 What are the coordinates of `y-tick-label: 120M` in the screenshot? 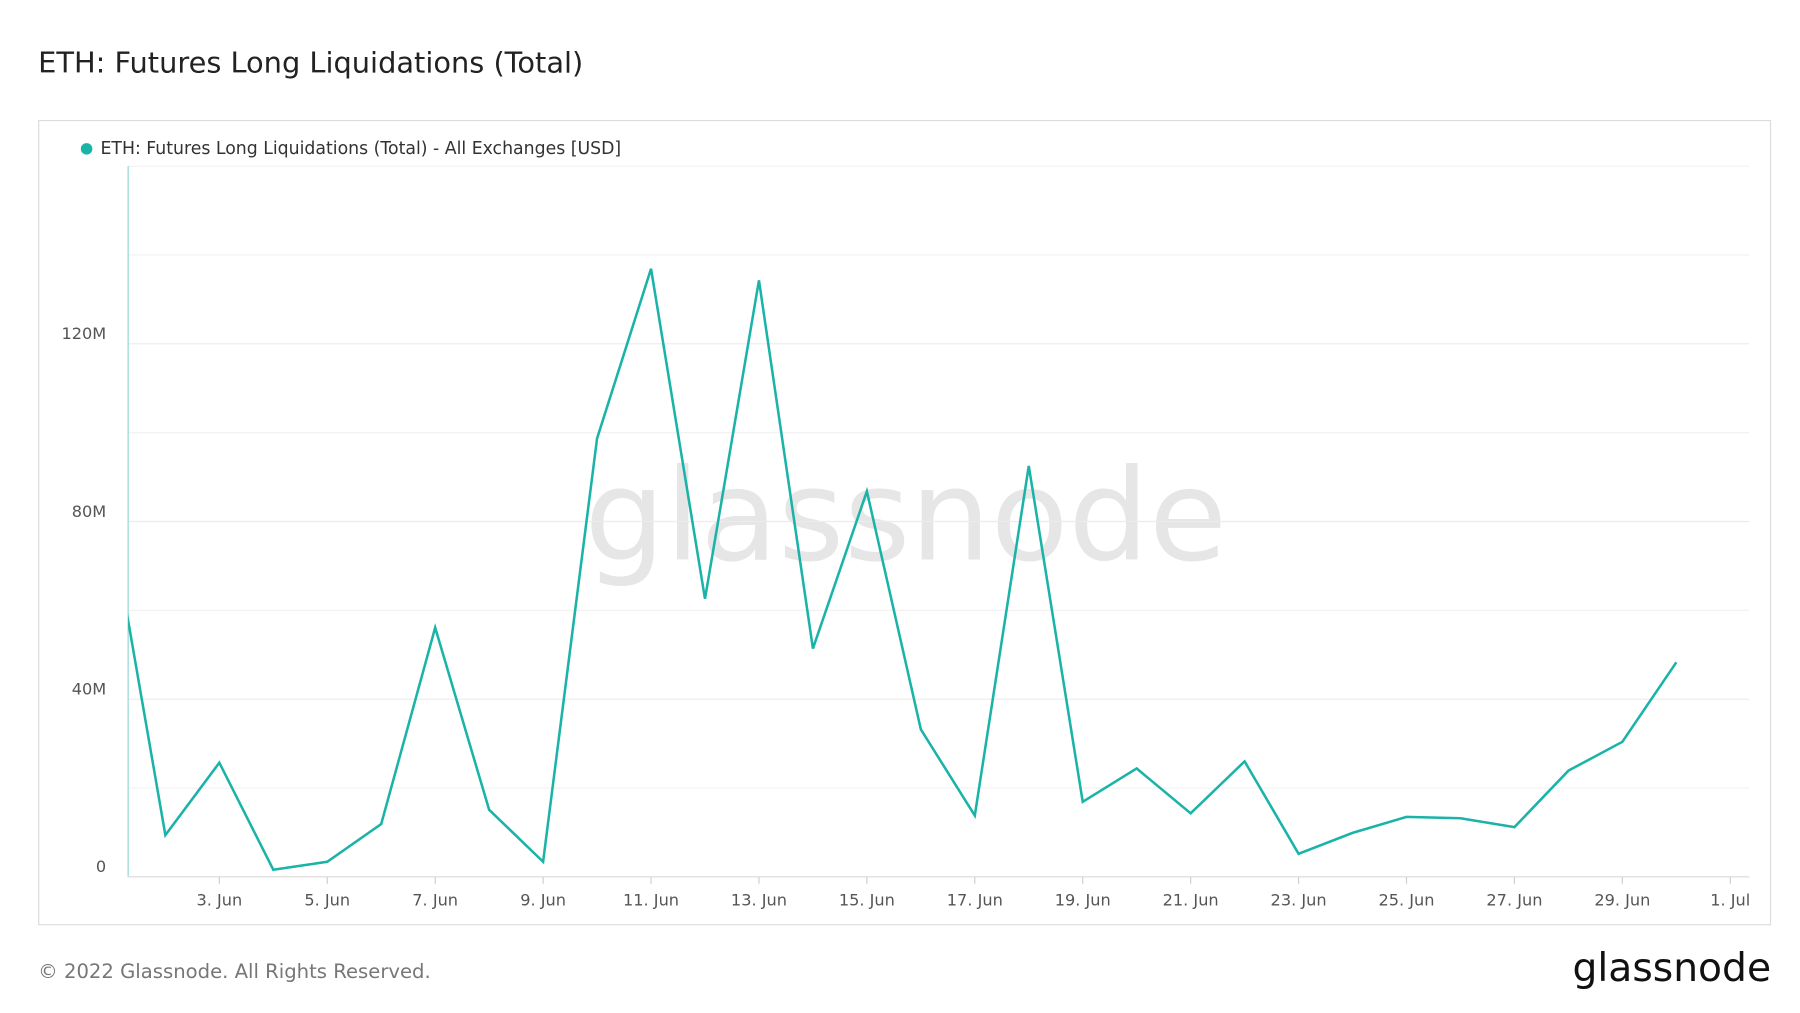 It's located at (83, 333).